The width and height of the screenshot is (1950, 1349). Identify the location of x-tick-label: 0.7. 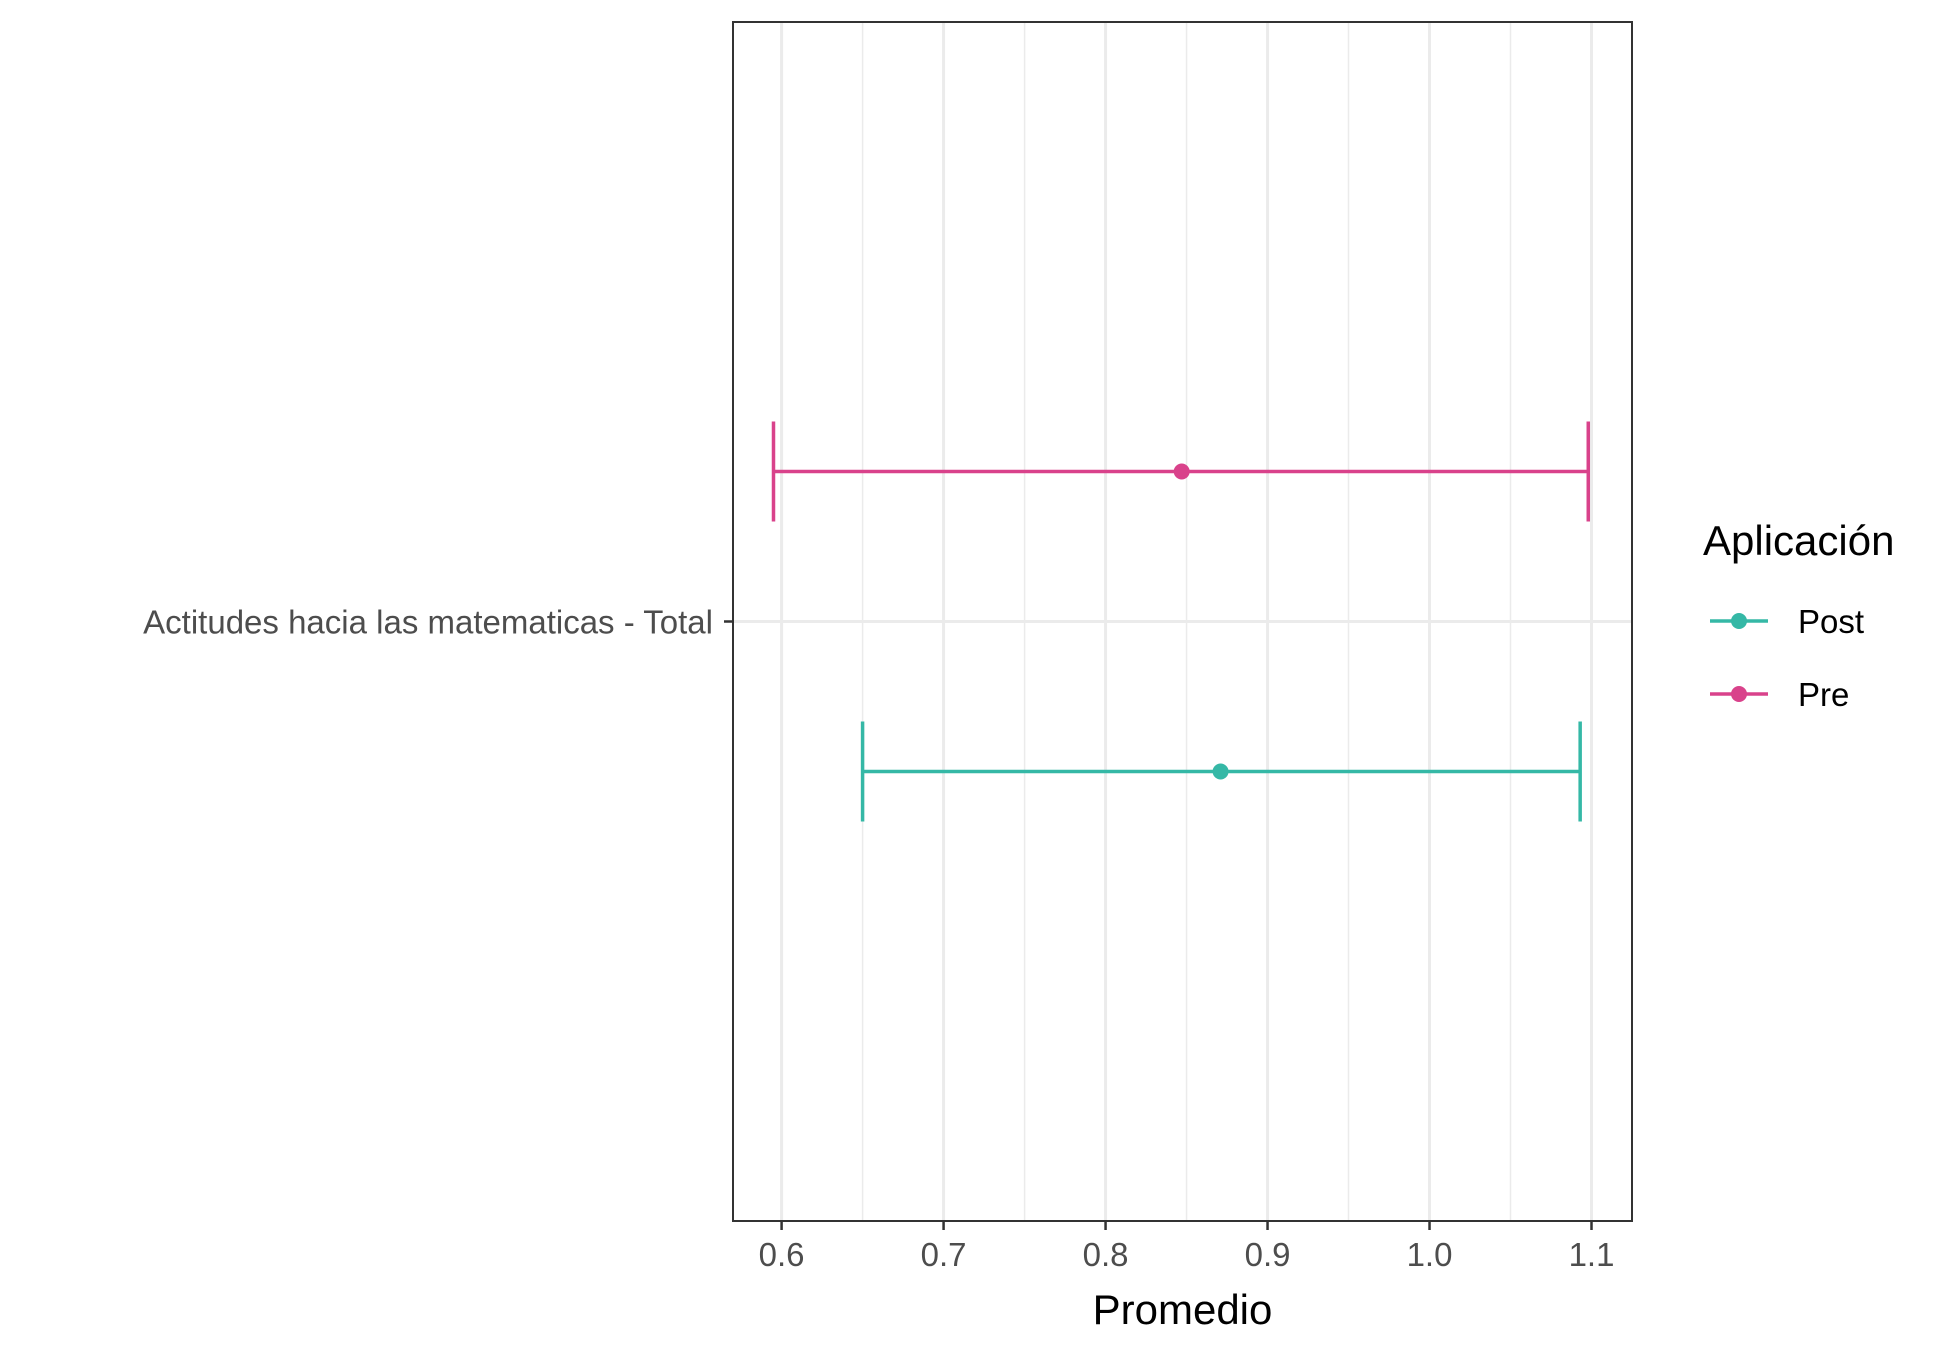
(944, 1254).